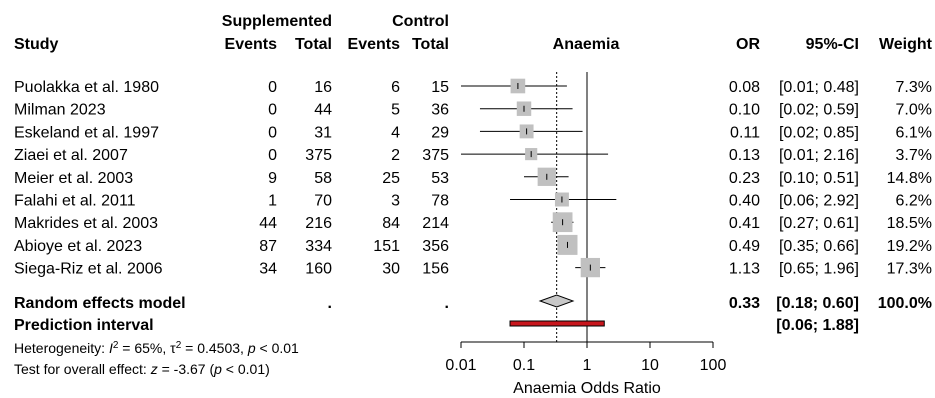 The height and width of the screenshot is (398, 935). I want to click on z-value: = -3.67 (, so click(186, 369).